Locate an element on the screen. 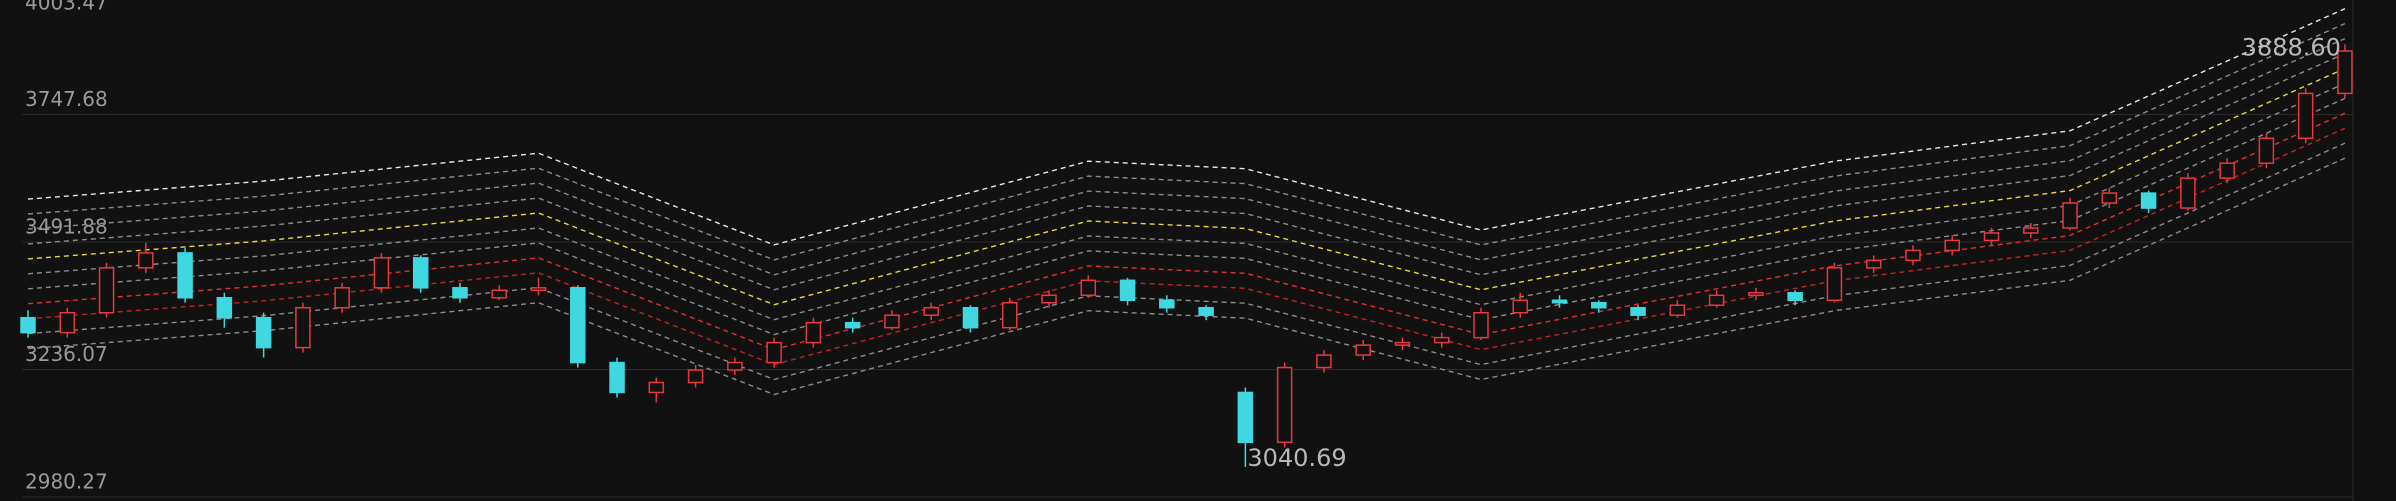 This screenshot has height=501, width=2396. max-price-label: 3888.60 is located at coordinates (2291, 47).